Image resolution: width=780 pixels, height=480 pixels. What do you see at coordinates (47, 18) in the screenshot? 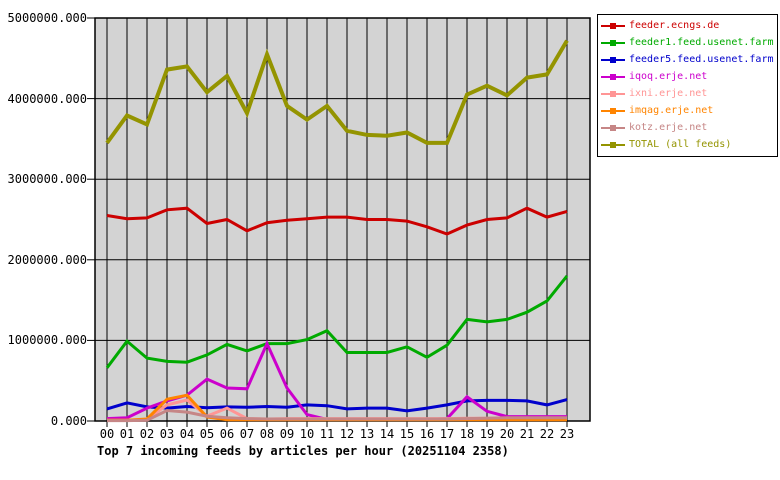
I see `y-axis-tick-label: 5000000.000` at bounding box center [47, 18].